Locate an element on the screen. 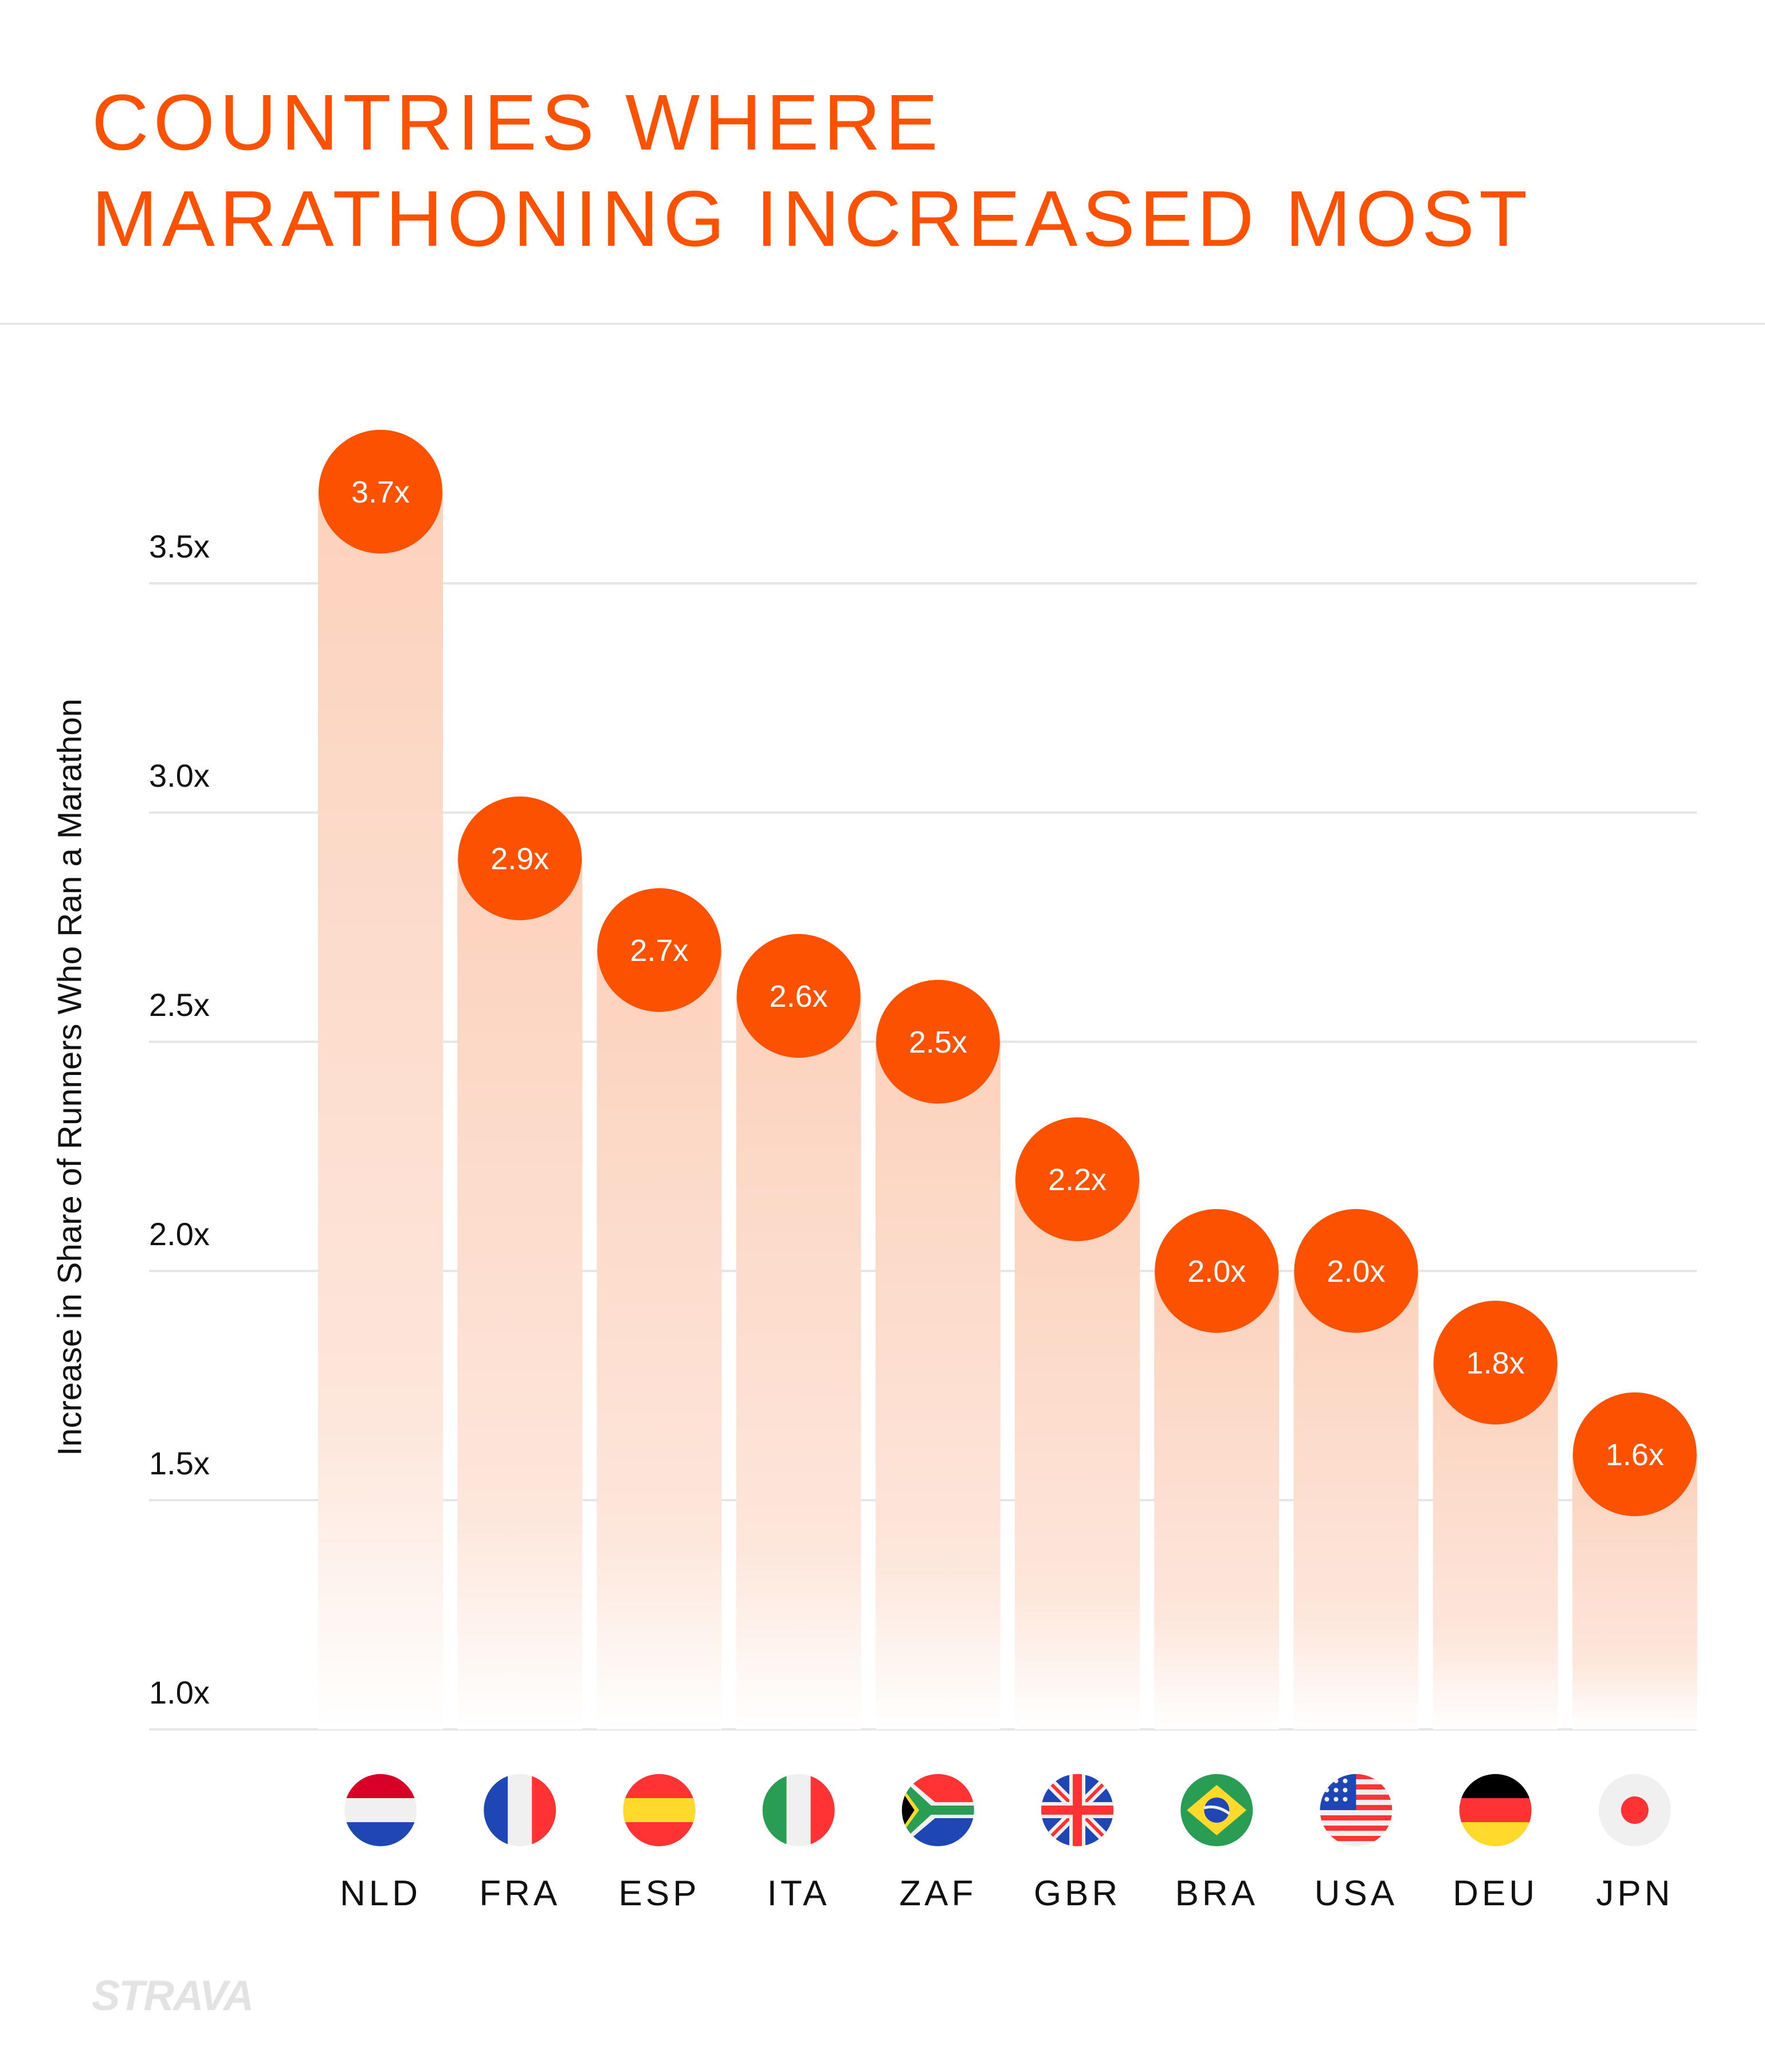  y-tick-label: 3.0x is located at coordinates (179, 776).